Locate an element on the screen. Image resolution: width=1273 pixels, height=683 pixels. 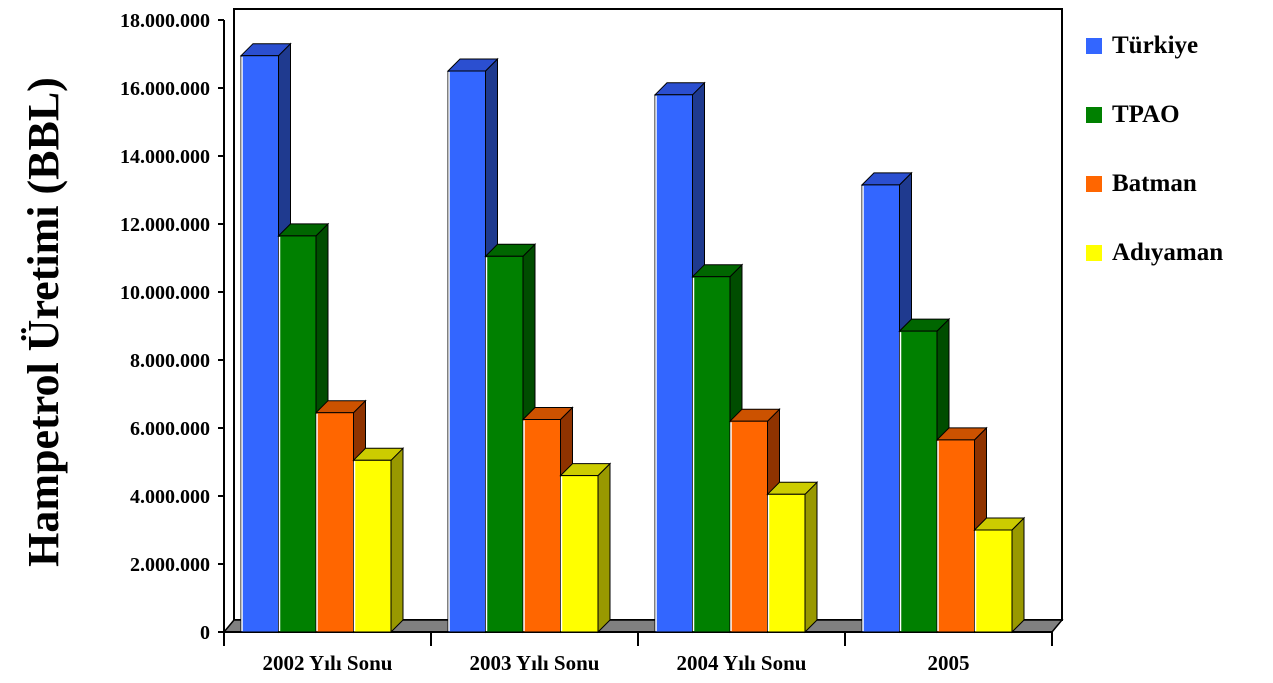
y-tick-label: 14.000.000 is located at coordinates (165, 157).